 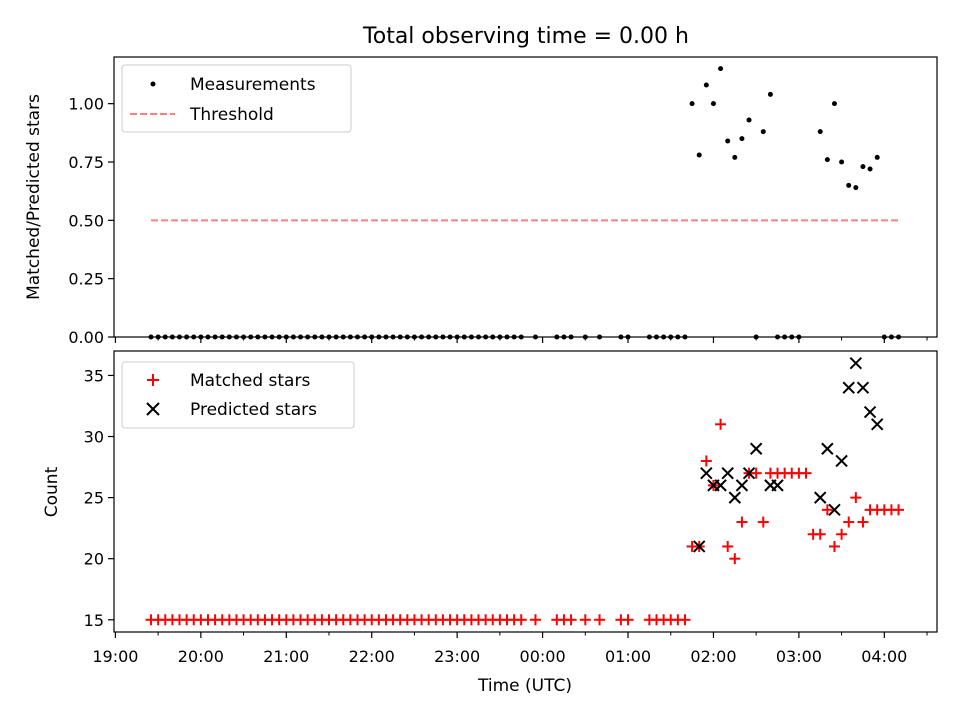 What do you see at coordinates (86, 104) in the screenshot?
I see `top-y-tick-label: 1.00` at bounding box center [86, 104].